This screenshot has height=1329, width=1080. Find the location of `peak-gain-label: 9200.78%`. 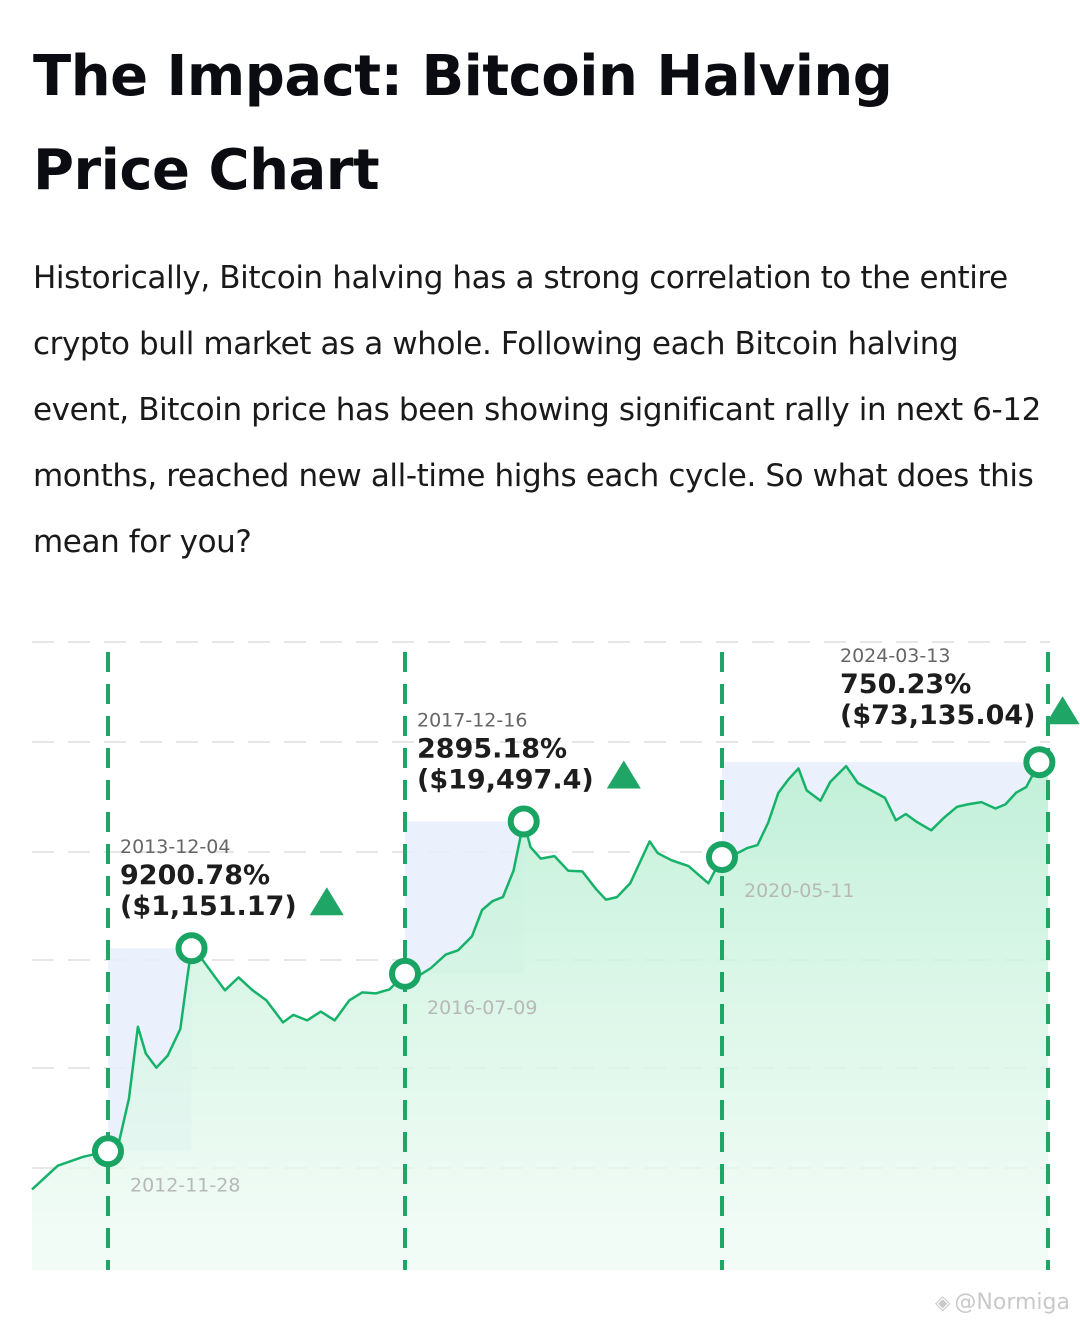

peak-gain-label: 9200.78% is located at coordinates (195, 875).